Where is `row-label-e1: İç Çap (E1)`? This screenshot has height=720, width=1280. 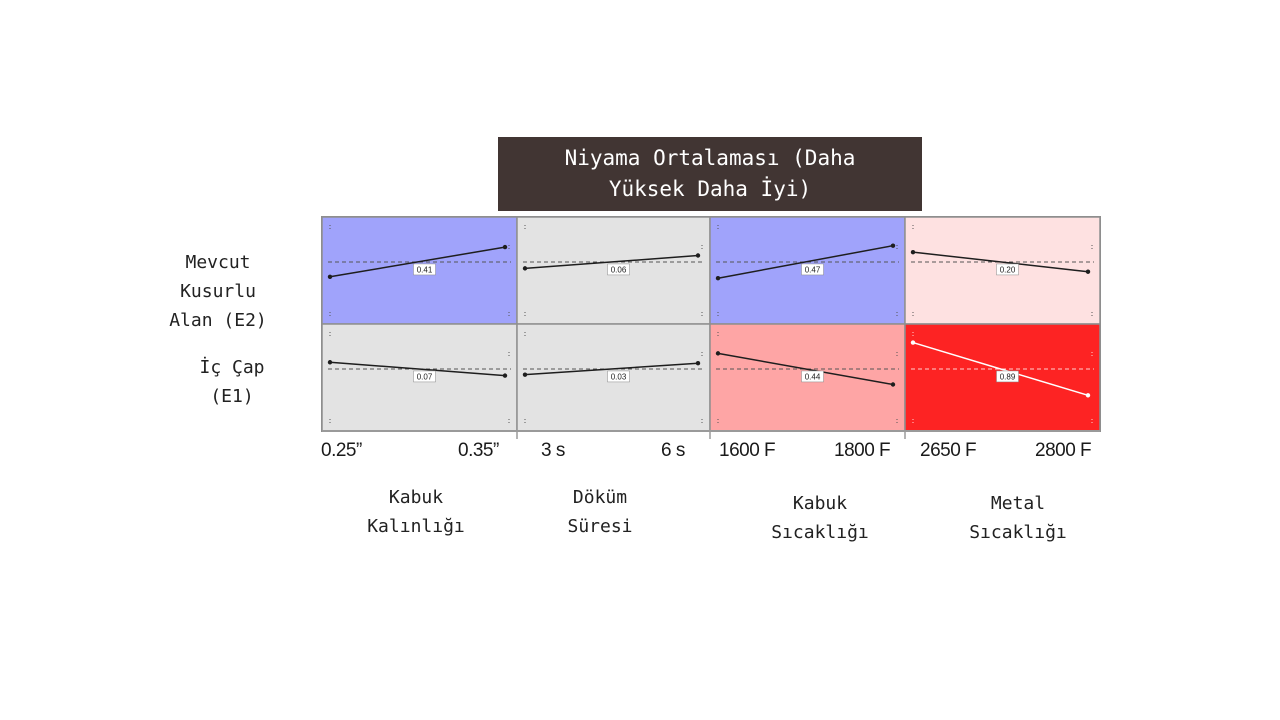 row-label-e1: İç Çap (E1) is located at coordinates (232, 382).